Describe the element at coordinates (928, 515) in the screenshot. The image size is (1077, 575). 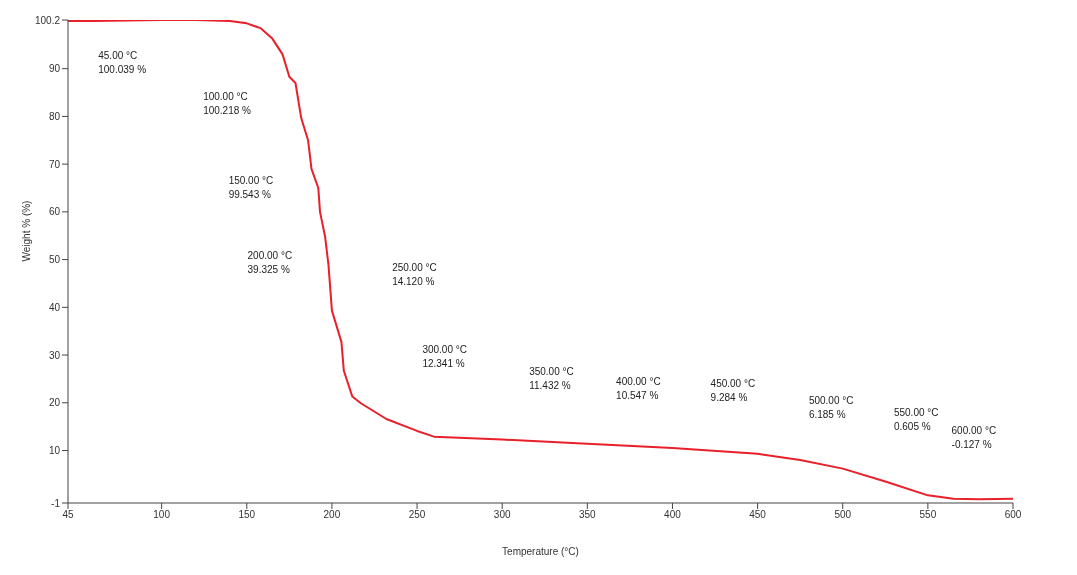
I see `x-tick-label: 550` at that location.